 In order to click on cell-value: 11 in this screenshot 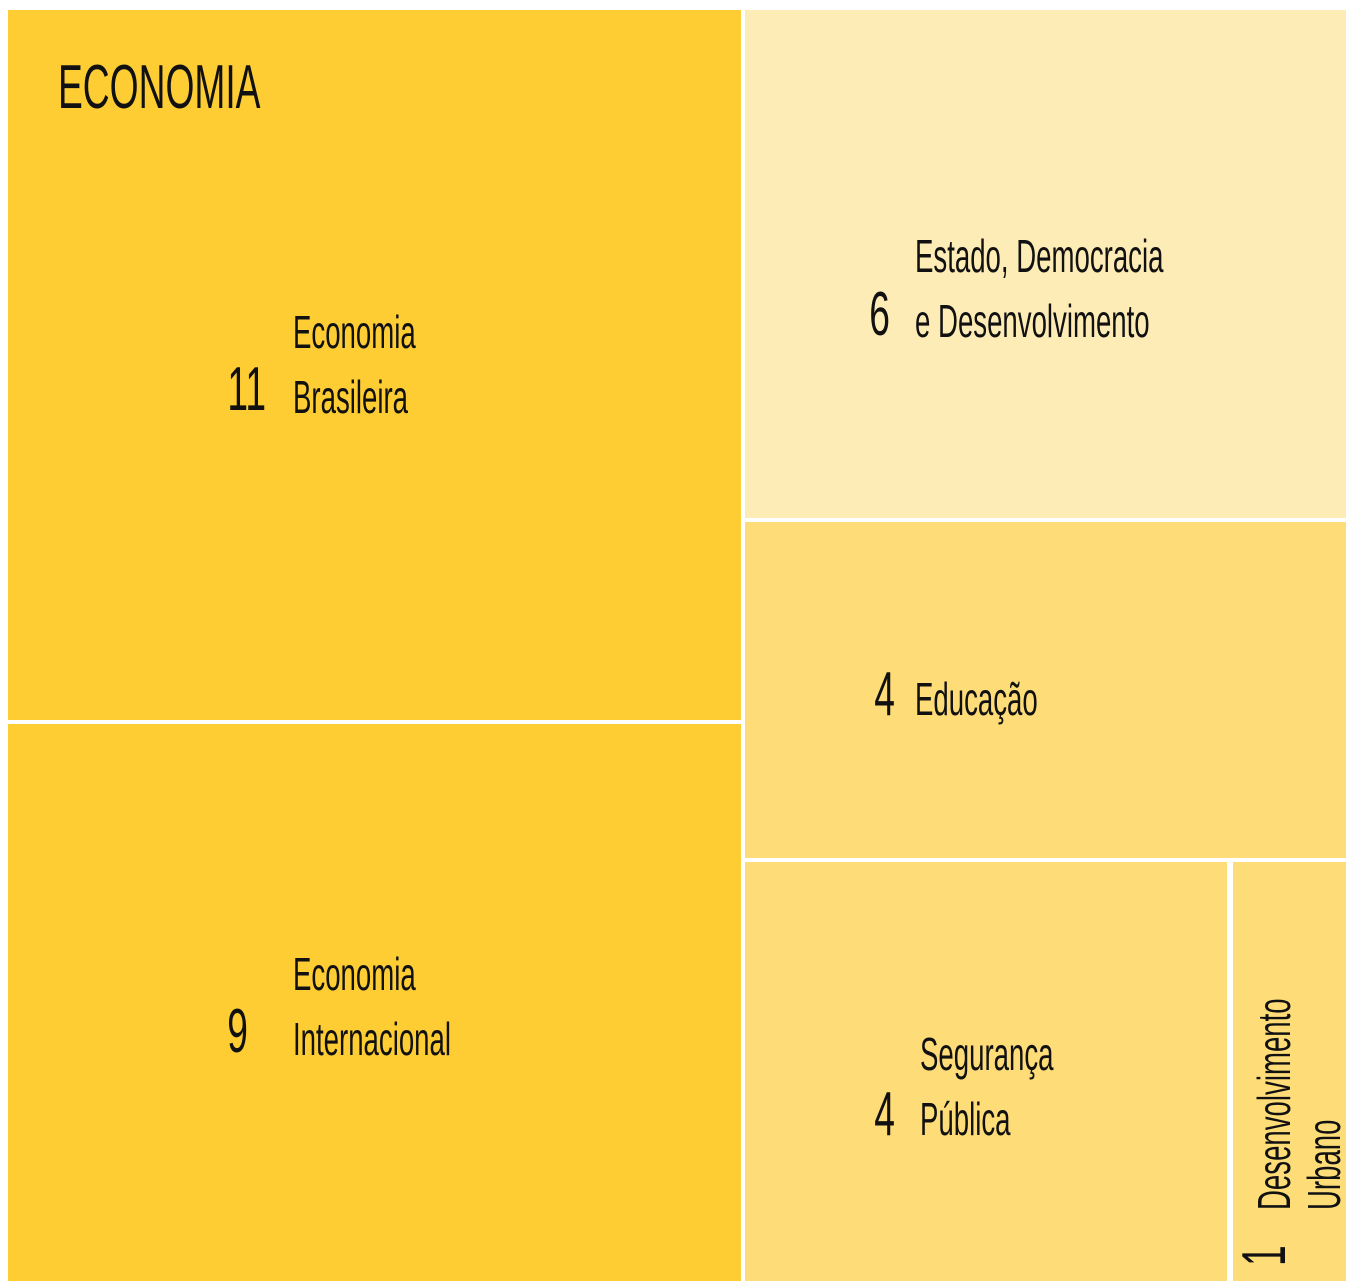, I will do `click(246, 388)`.